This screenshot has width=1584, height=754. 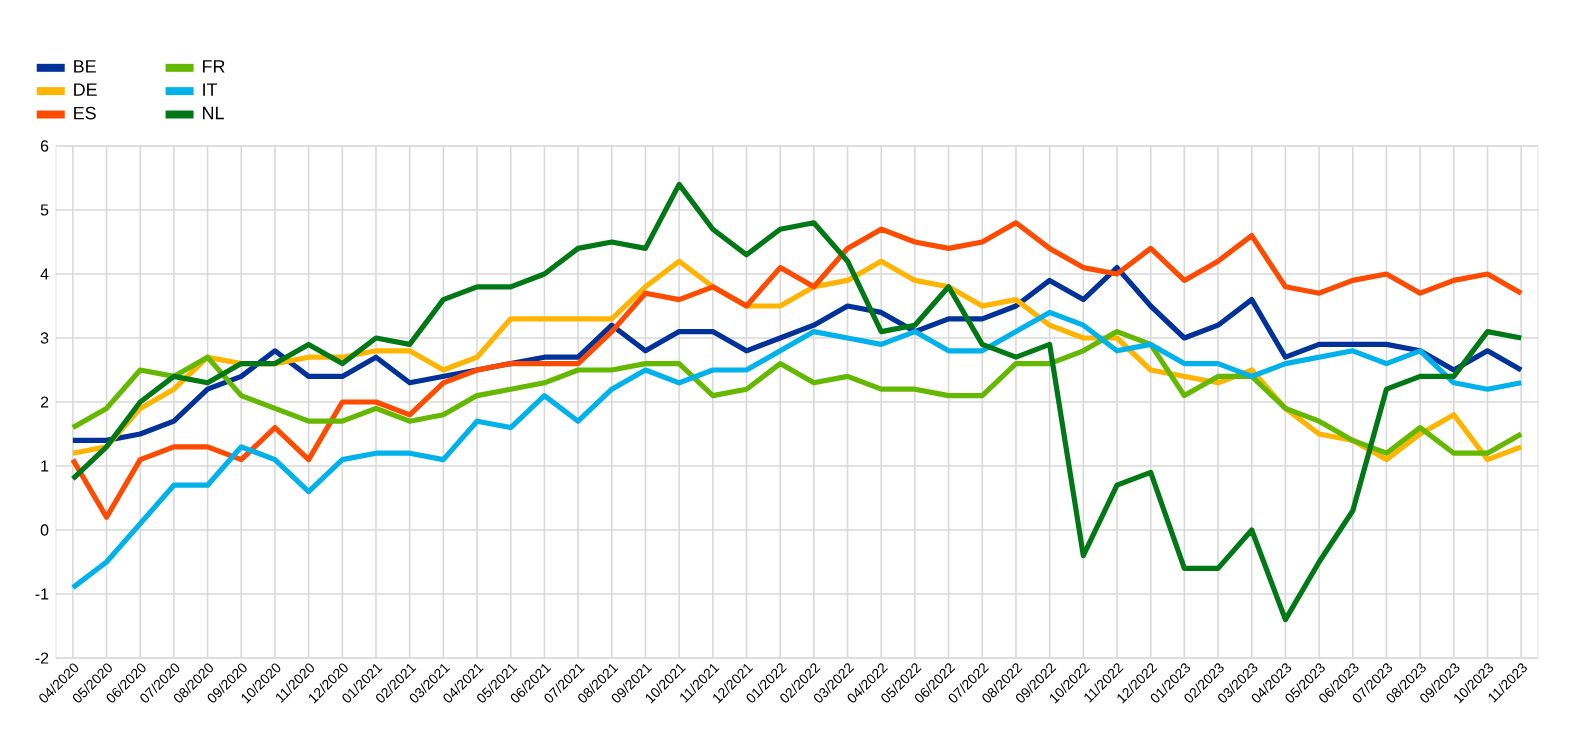 I want to click on legend-label: ES, so click(x=85, y=113).